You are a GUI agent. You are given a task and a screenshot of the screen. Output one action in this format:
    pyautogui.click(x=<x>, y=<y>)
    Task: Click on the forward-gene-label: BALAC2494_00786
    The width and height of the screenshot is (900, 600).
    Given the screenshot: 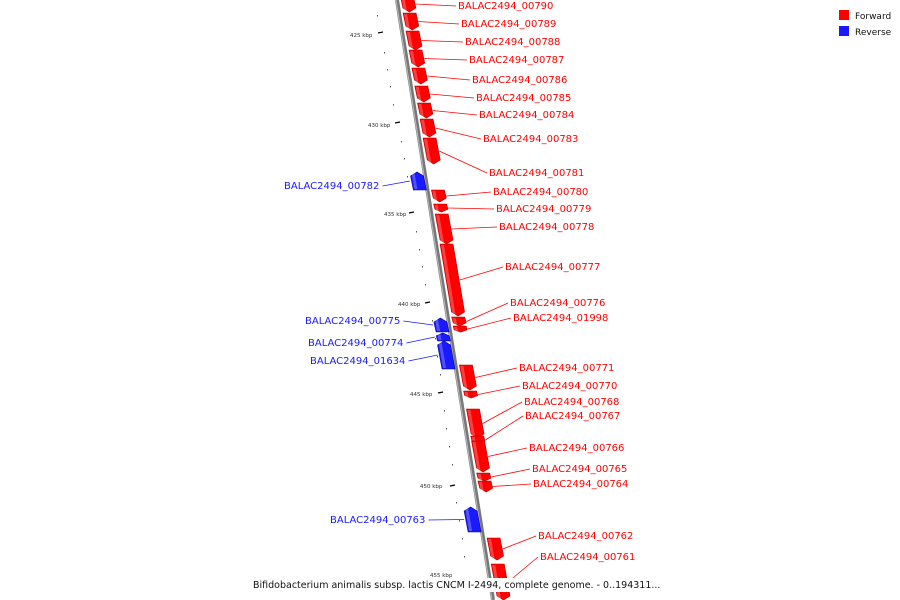 What is the action you would take?
    pyautogui.click(x=519, y=80)
    